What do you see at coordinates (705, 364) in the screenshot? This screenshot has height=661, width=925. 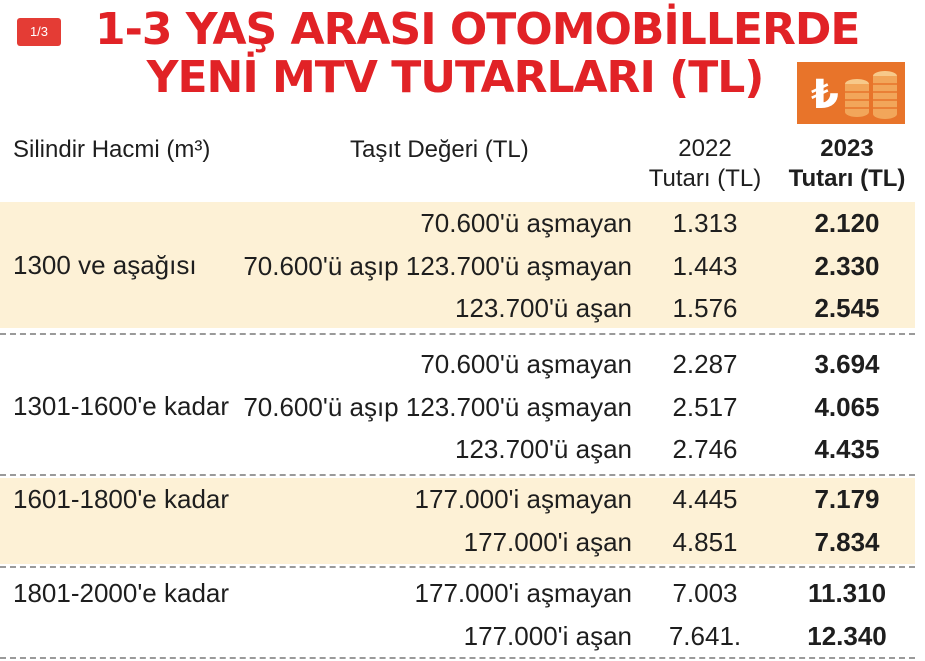 I see `amount-2022: 2.287` at bounding box center [705, 364].